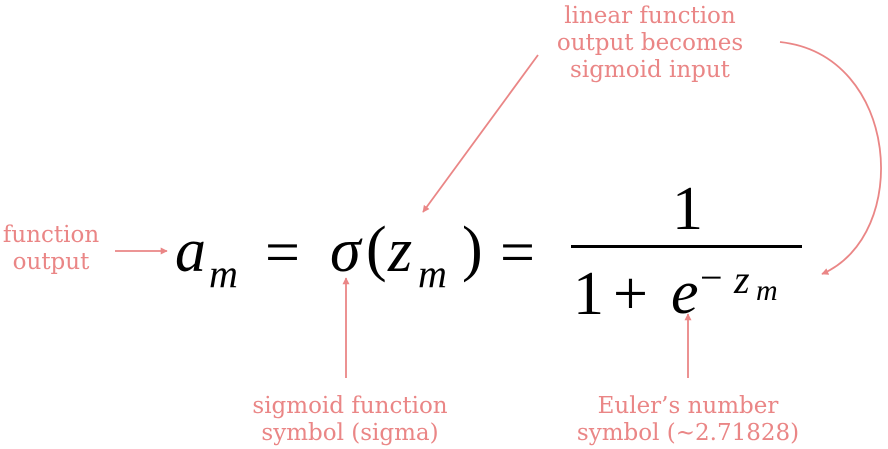  What do you see at coordinates (400, 251) in the screenshot?
I see `eq-z: z` at bounding box center [400, 251].